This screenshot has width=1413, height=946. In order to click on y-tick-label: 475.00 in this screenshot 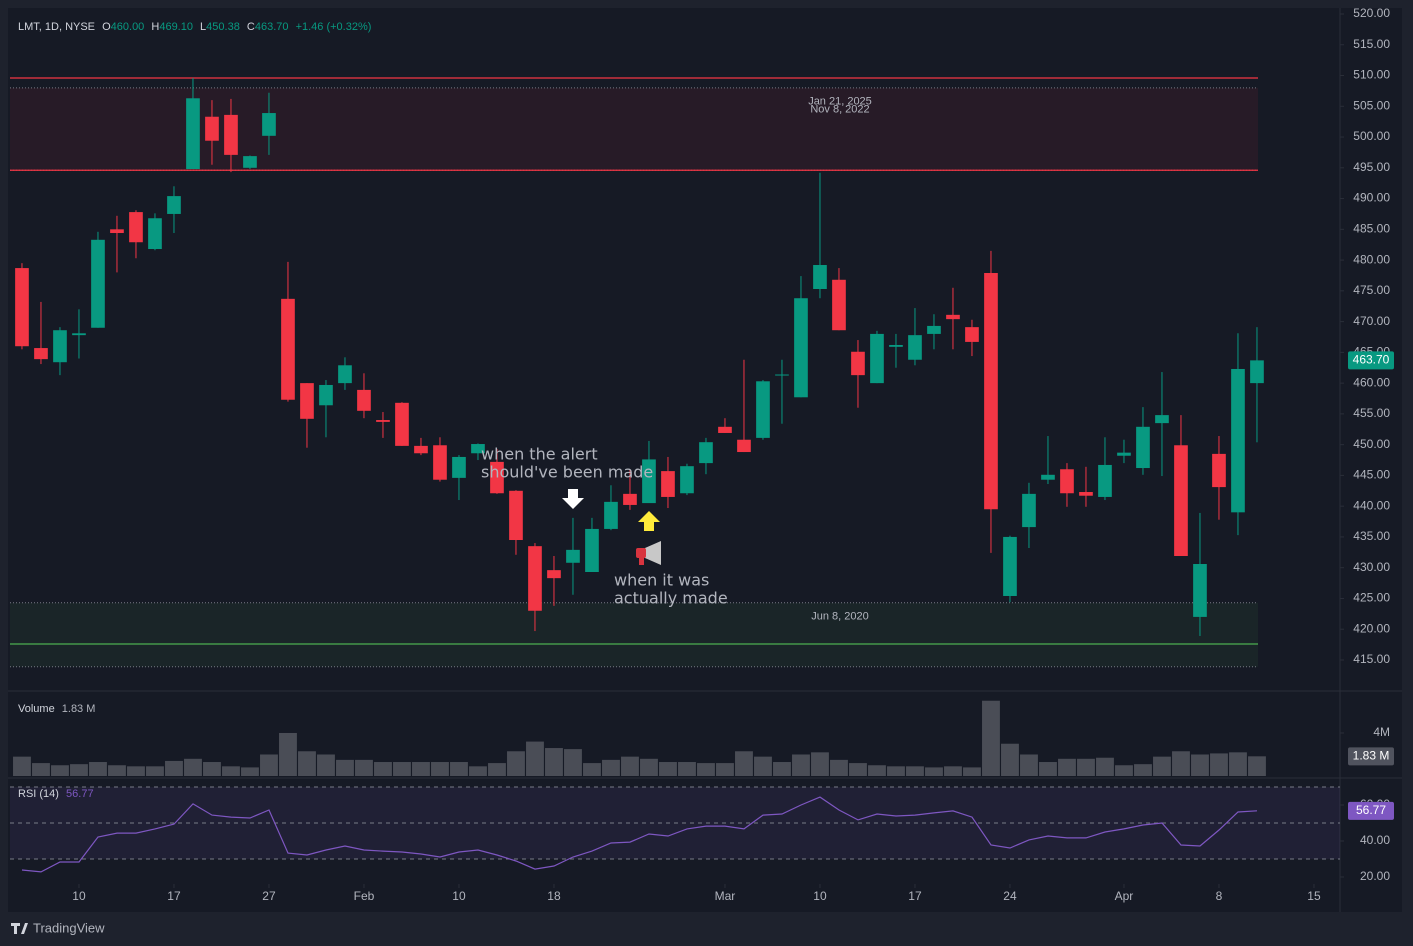, I will do `click(1371, 290)`.